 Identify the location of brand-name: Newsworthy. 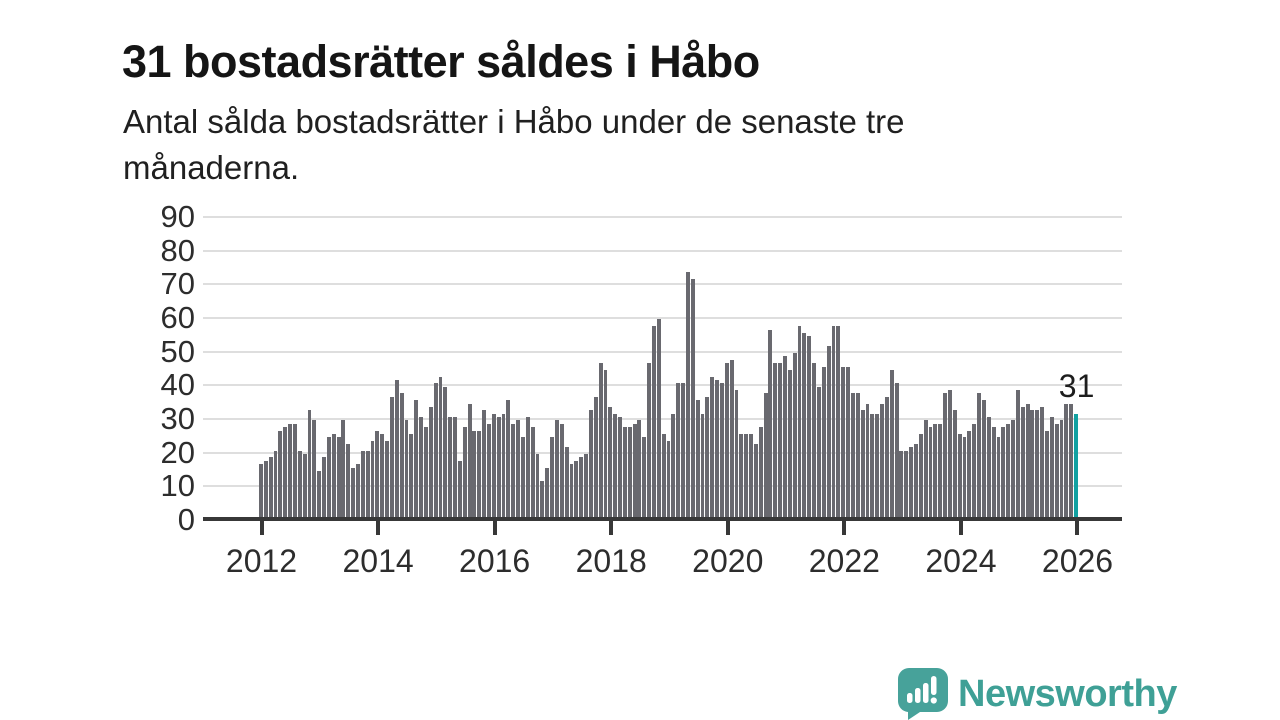
(1067, 693).